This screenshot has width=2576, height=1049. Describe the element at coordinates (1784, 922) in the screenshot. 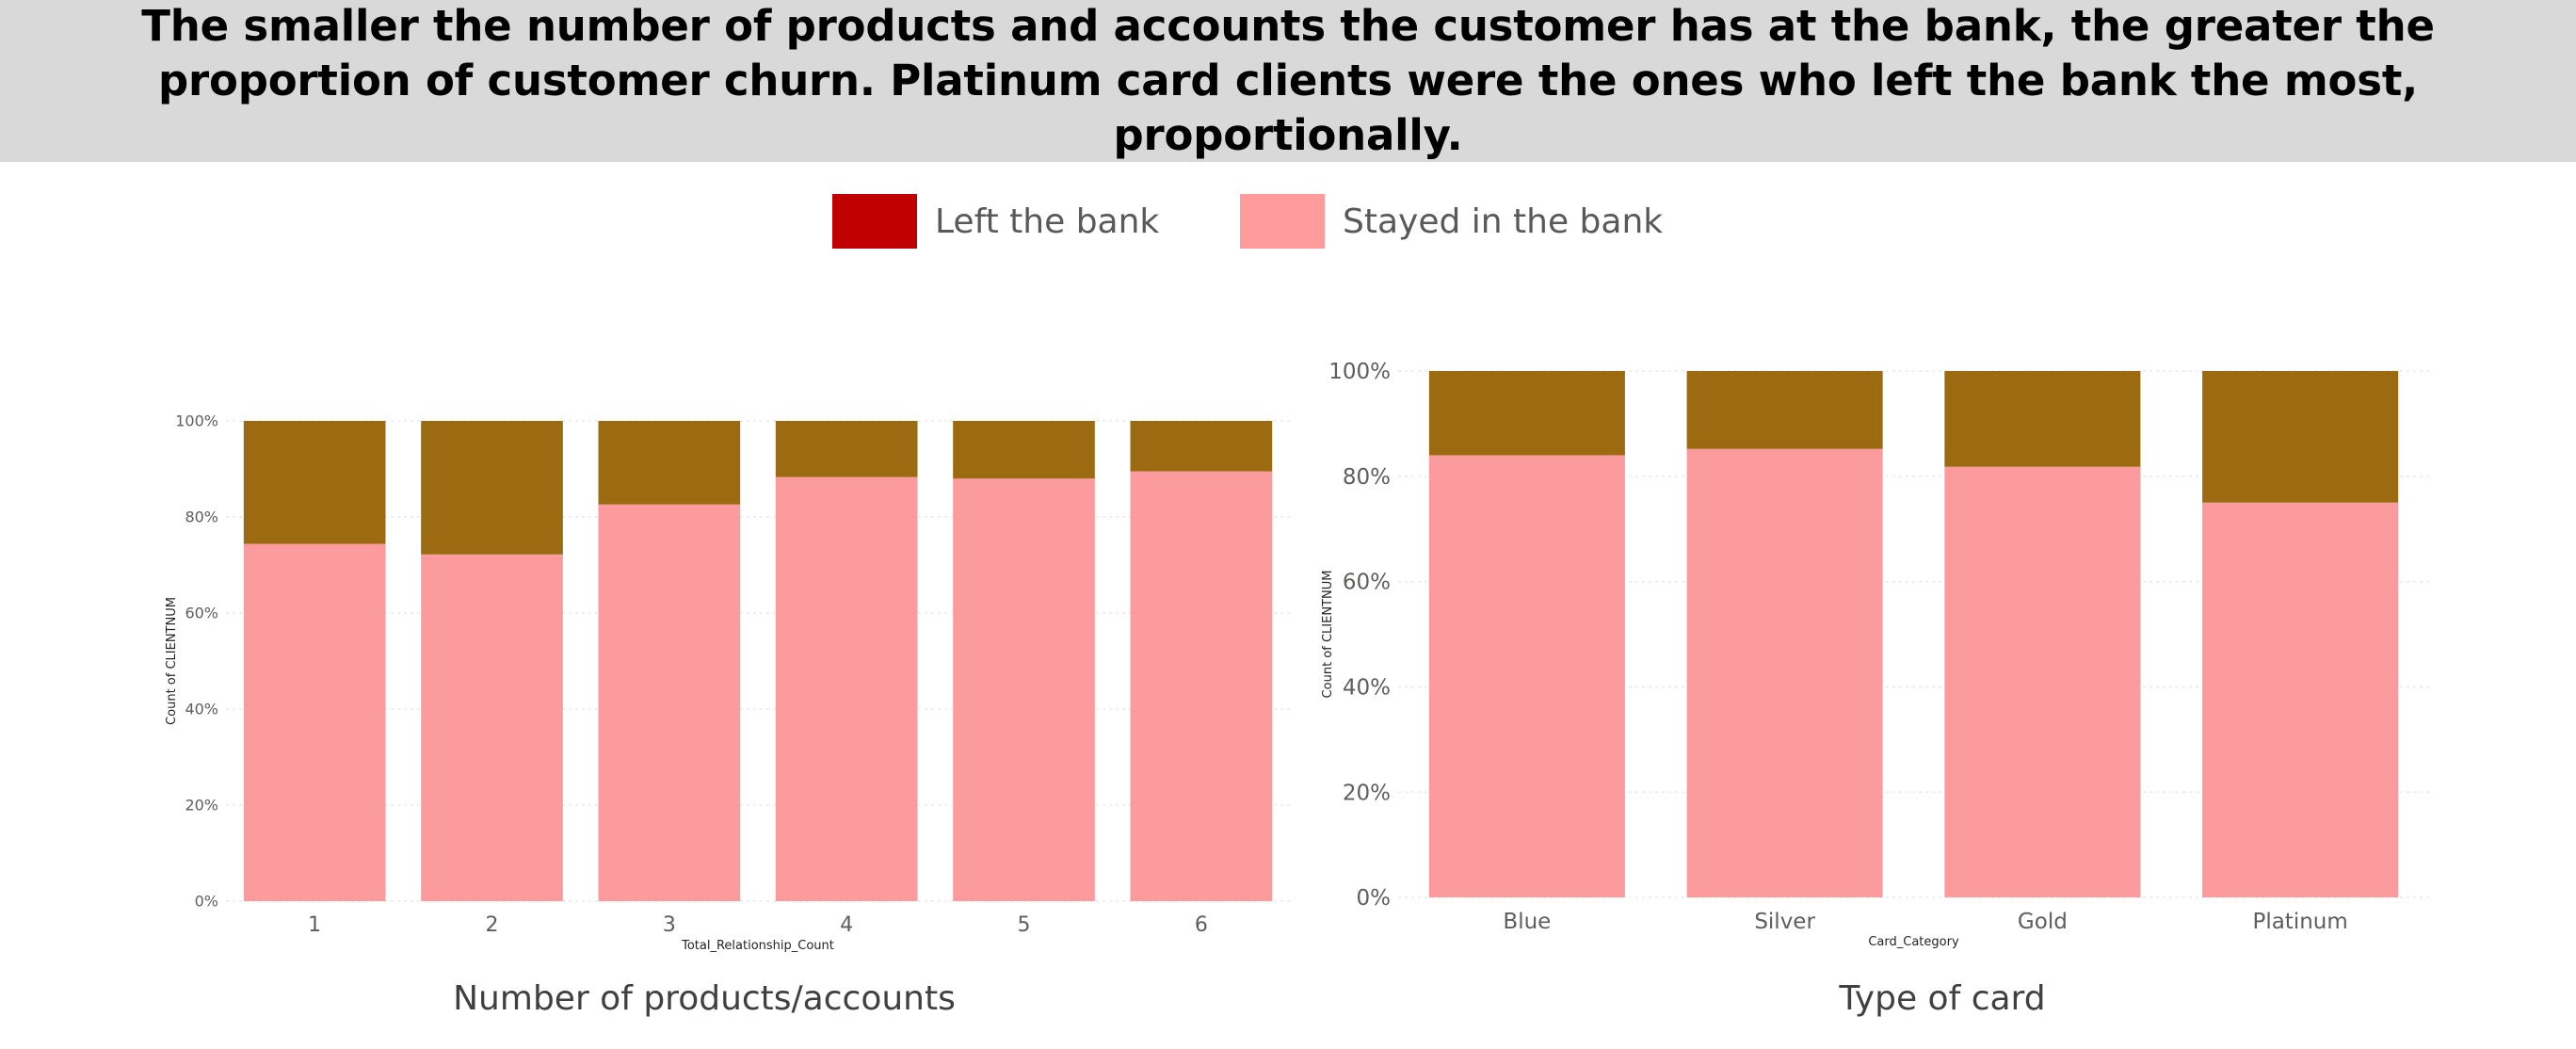

I see `x-tick-label: Silver` at that location.